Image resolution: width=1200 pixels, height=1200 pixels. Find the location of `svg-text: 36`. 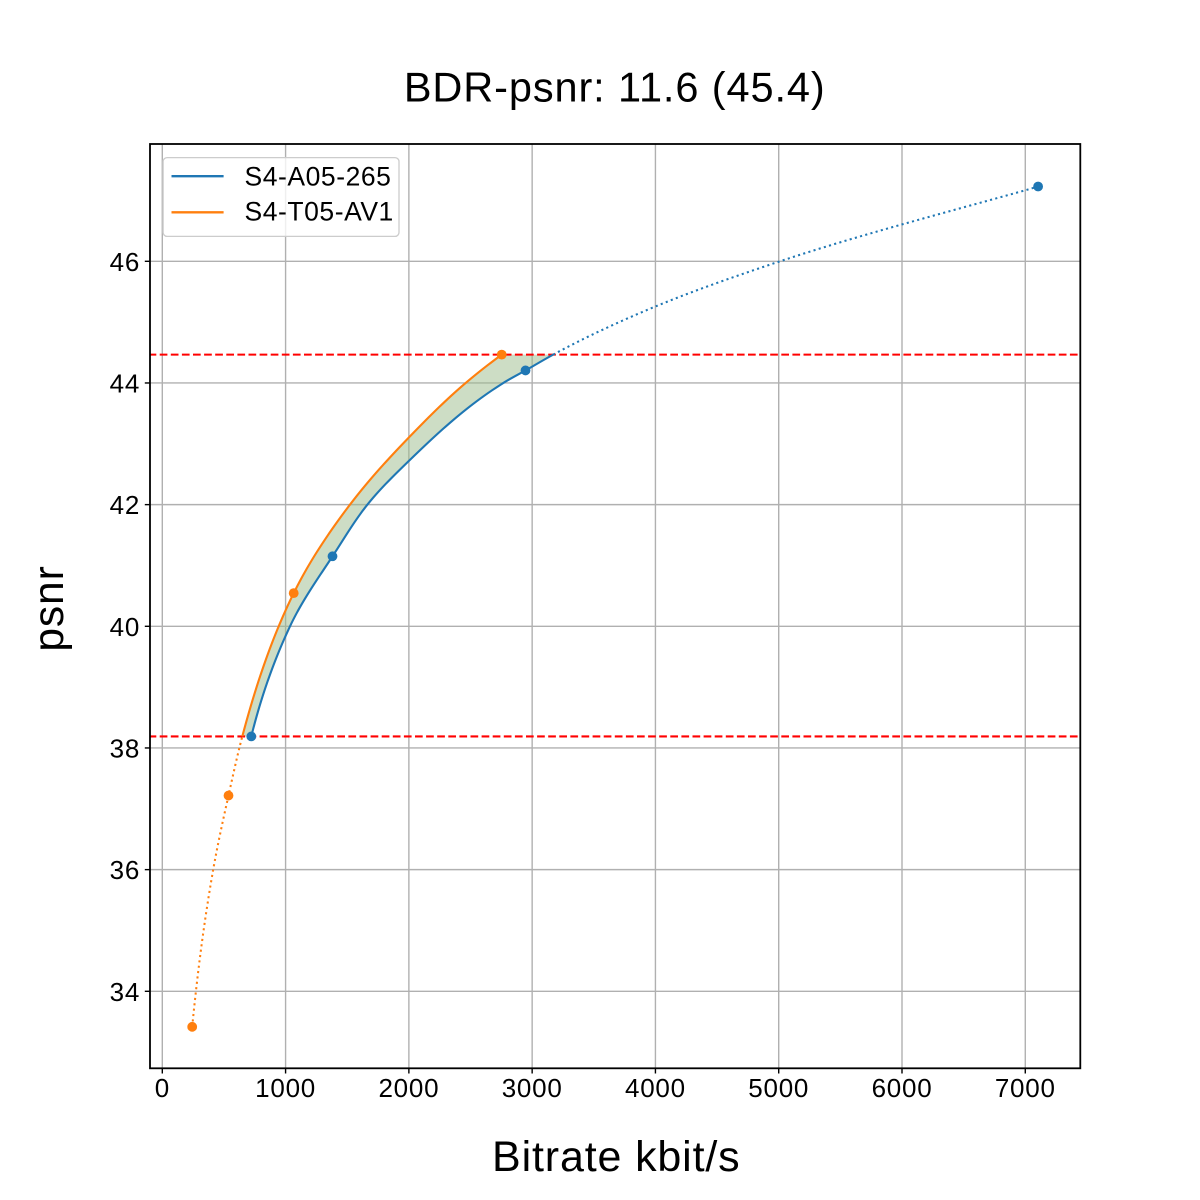

svg-text: 36 is located at coordinates (125, 870).